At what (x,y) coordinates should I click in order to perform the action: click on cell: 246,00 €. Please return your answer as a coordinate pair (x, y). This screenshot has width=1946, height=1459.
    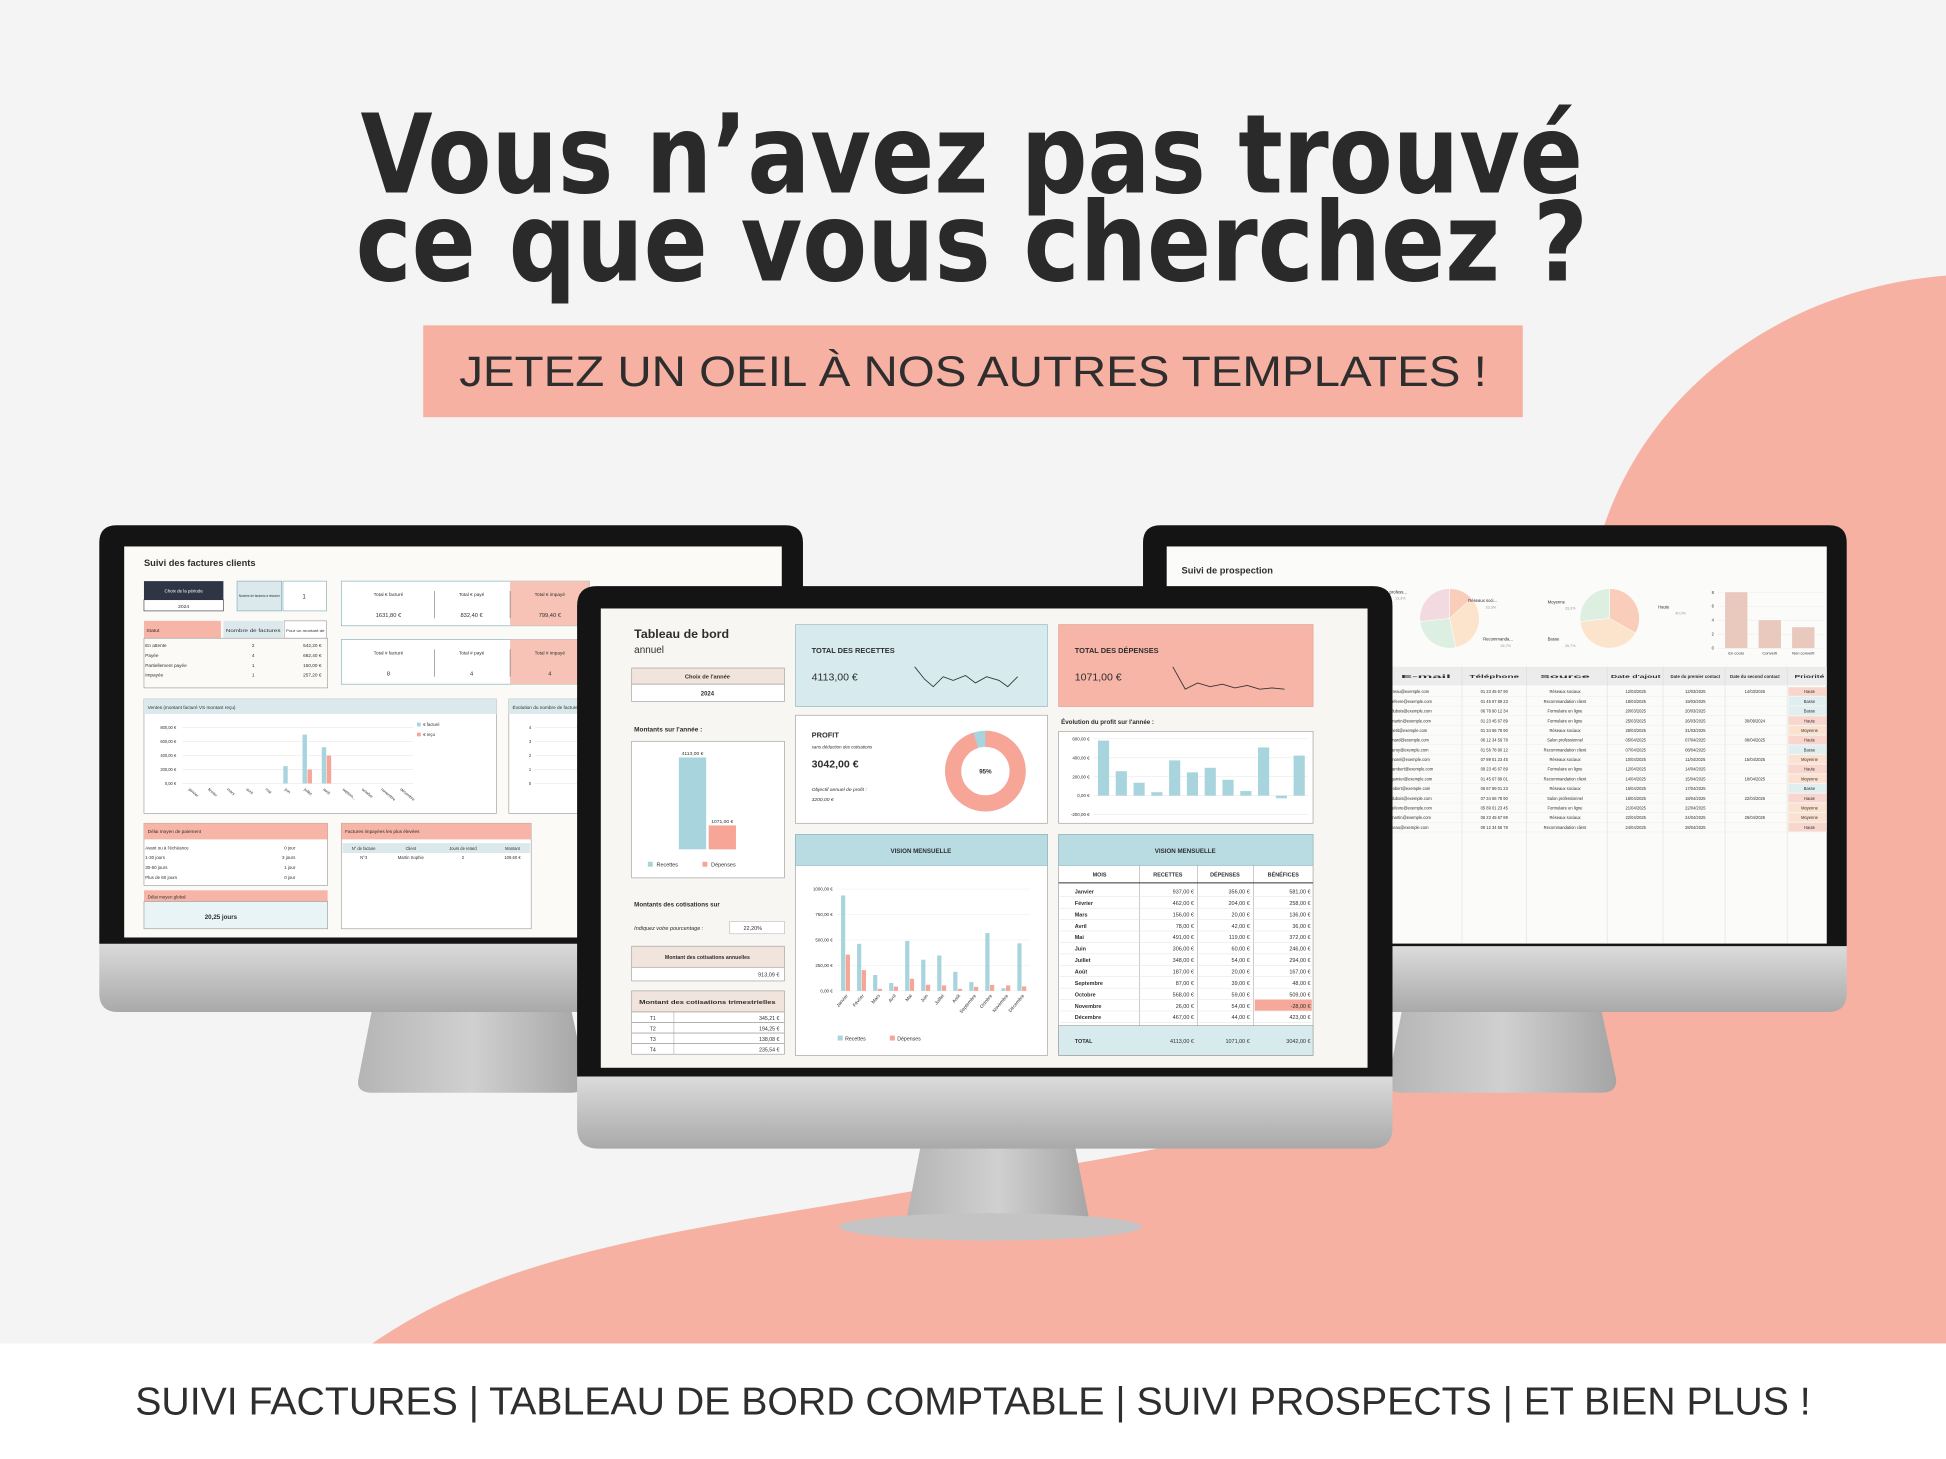
    Looking at the image, I should click on (1299, 950).